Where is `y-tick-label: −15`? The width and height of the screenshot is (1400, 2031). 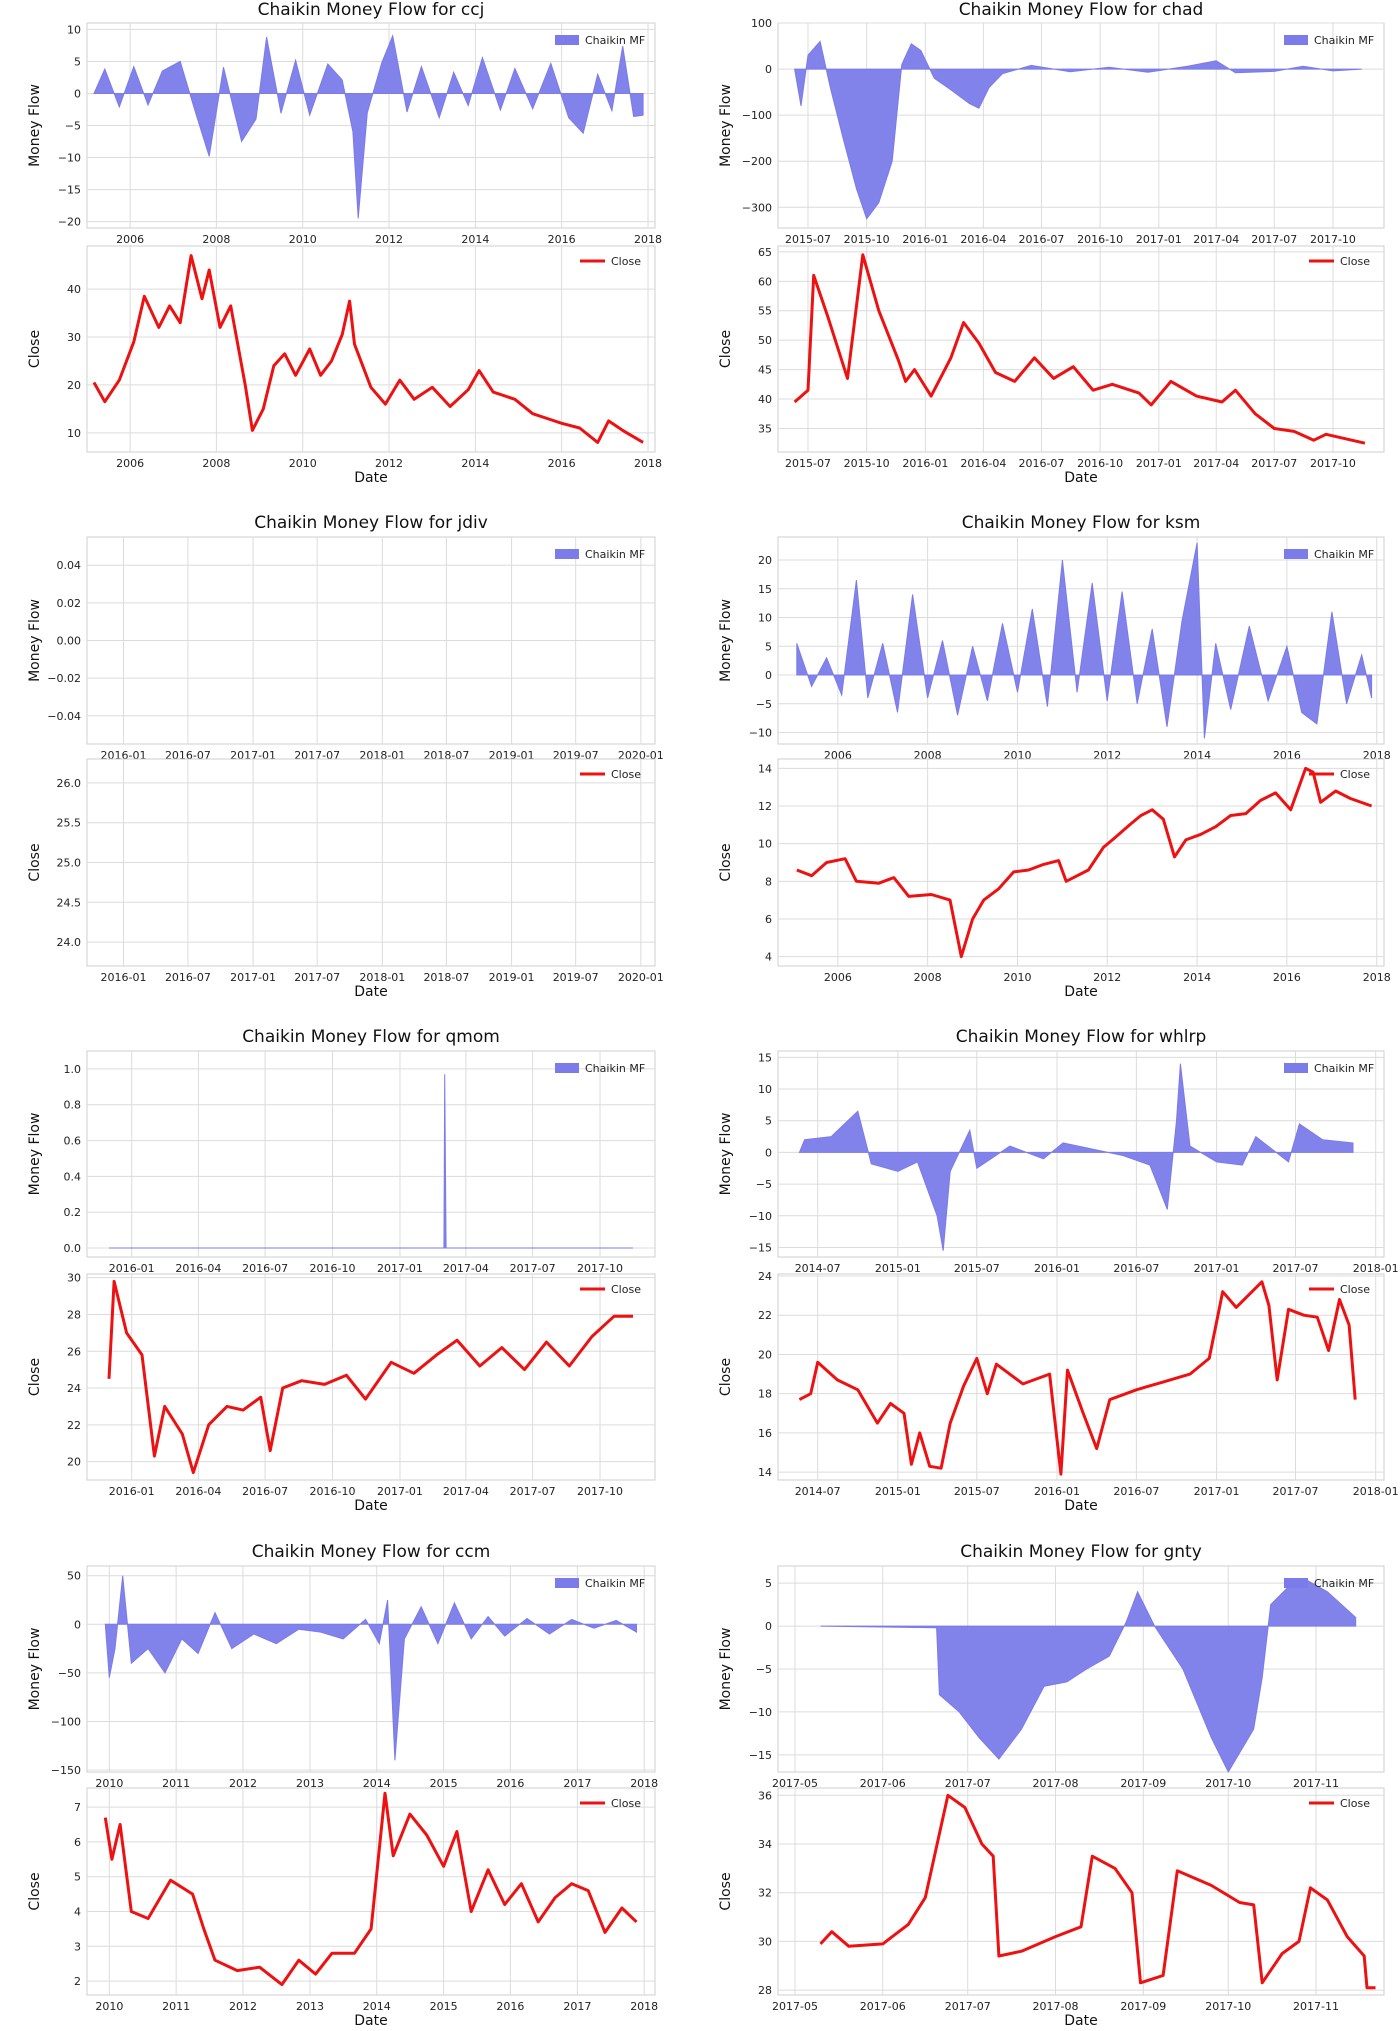
y-tick-label: −15 is located at coordinates (69, 190).